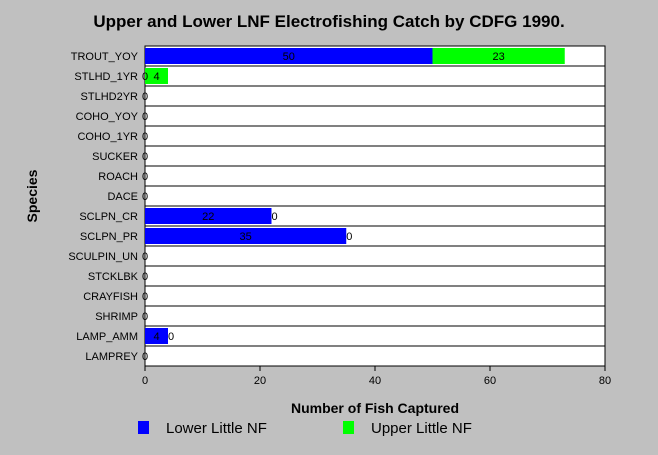 This screenshot has height=455, width=658. I want to click on category-label: SCLPN_CR, so click(108, 217).